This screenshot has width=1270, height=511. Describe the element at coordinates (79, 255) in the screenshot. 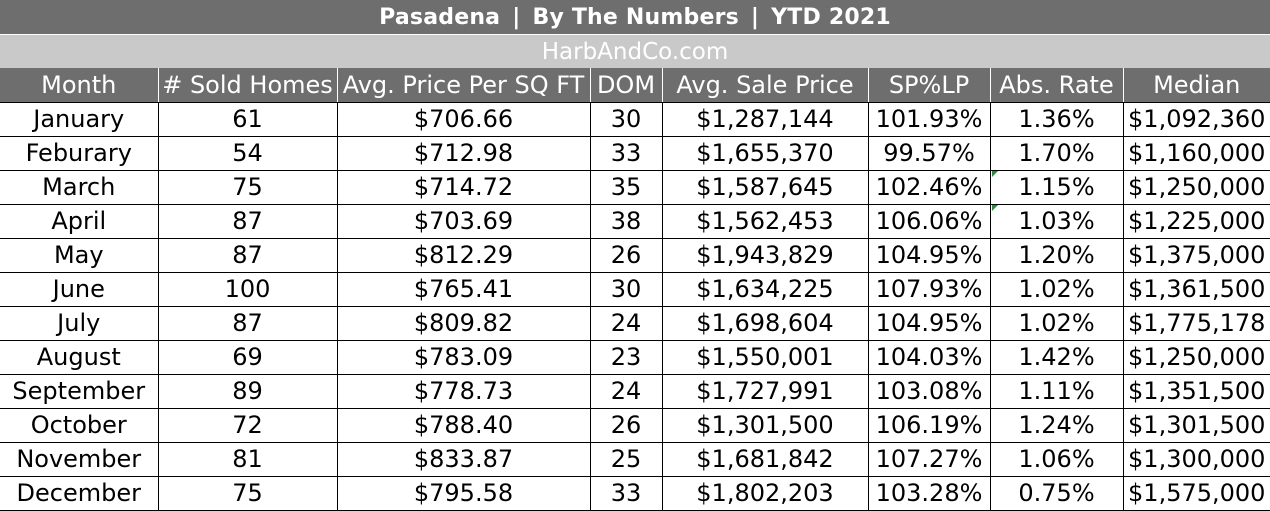

I see `cell-month: May` at that location.